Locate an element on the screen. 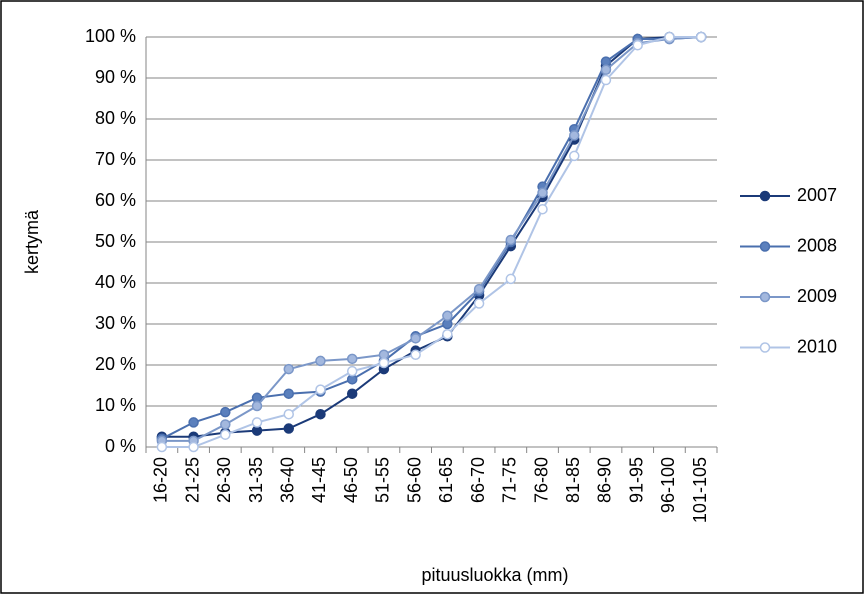  y-tick-label: 50 % is located at coordinates (115, 241).